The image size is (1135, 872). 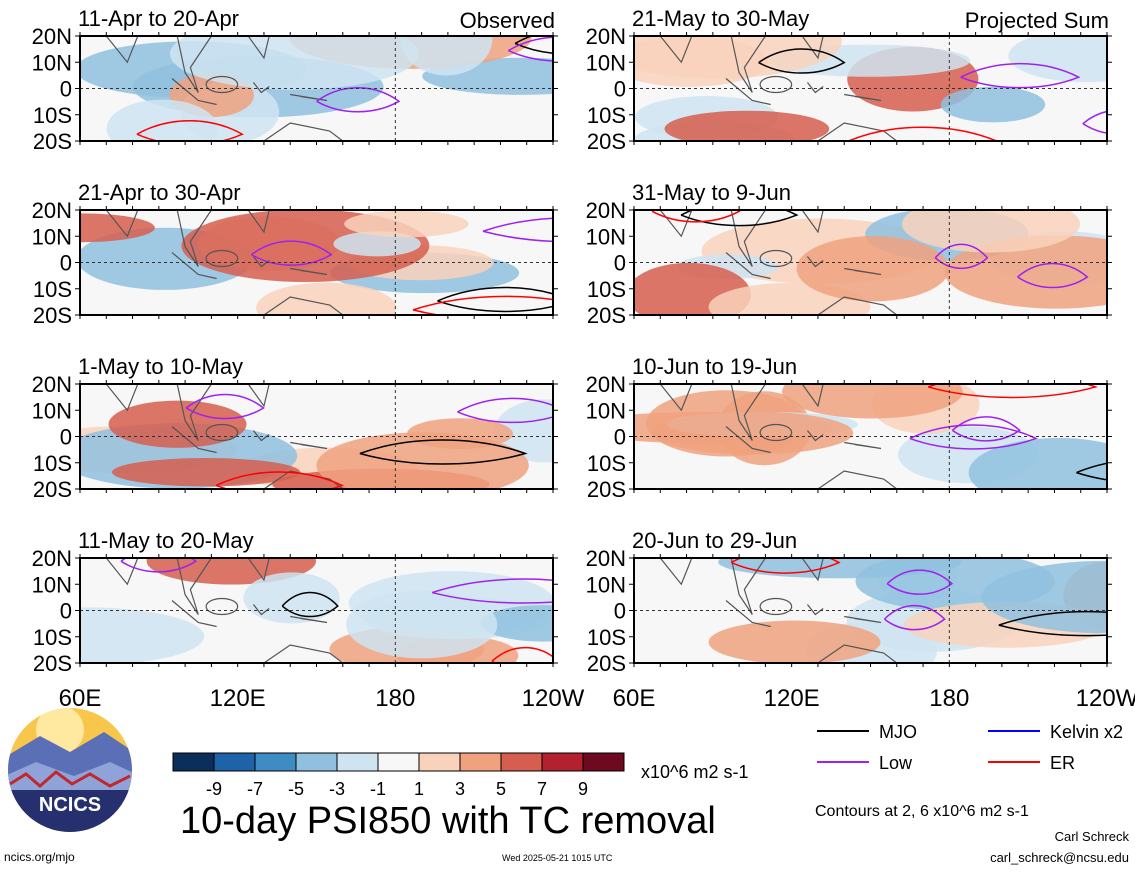 What do you see at coordinates (785, 566) in the screenshot?
I see `er-contour` at bounding box center [785, 566].